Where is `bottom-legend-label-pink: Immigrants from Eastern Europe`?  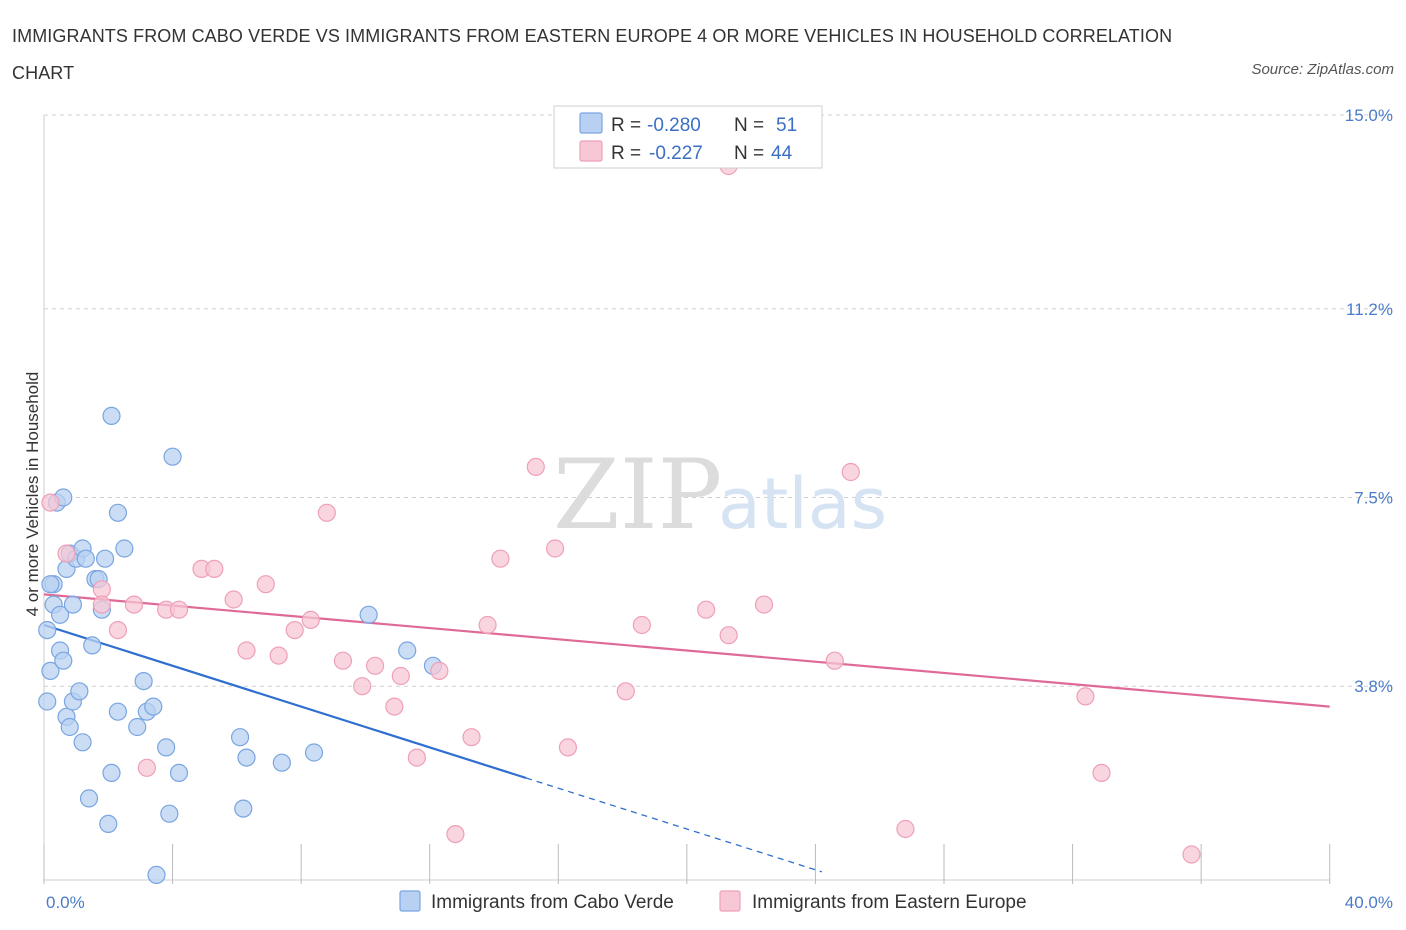
bottom-legend-label-pink: Immigrants from Eastern Europe is located at coordinates (889, 902).